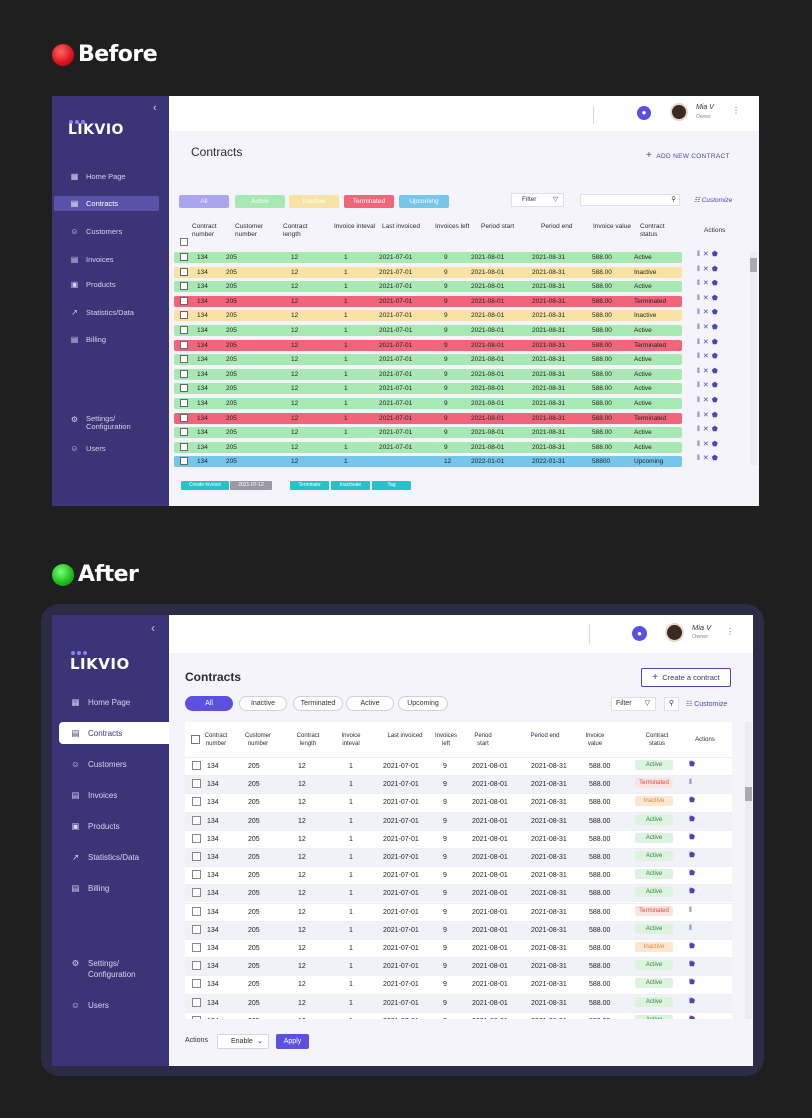  I want to click on sidebar-item-invoices: ▤ Invoices, so click(106, 259).